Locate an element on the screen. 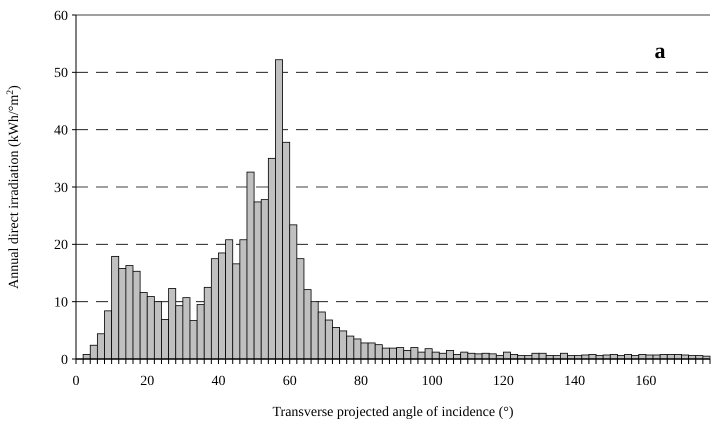 The width and height of the screenshot is (712, 431). y-tick-label: 60 is located at coordinates (61, 16).